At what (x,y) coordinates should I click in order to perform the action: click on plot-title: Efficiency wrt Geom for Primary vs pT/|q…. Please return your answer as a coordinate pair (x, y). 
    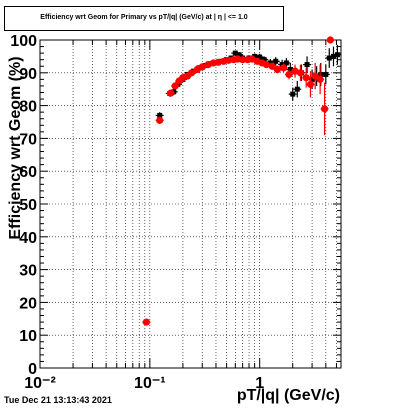
    Looking at the image, I should click on (144, 17).